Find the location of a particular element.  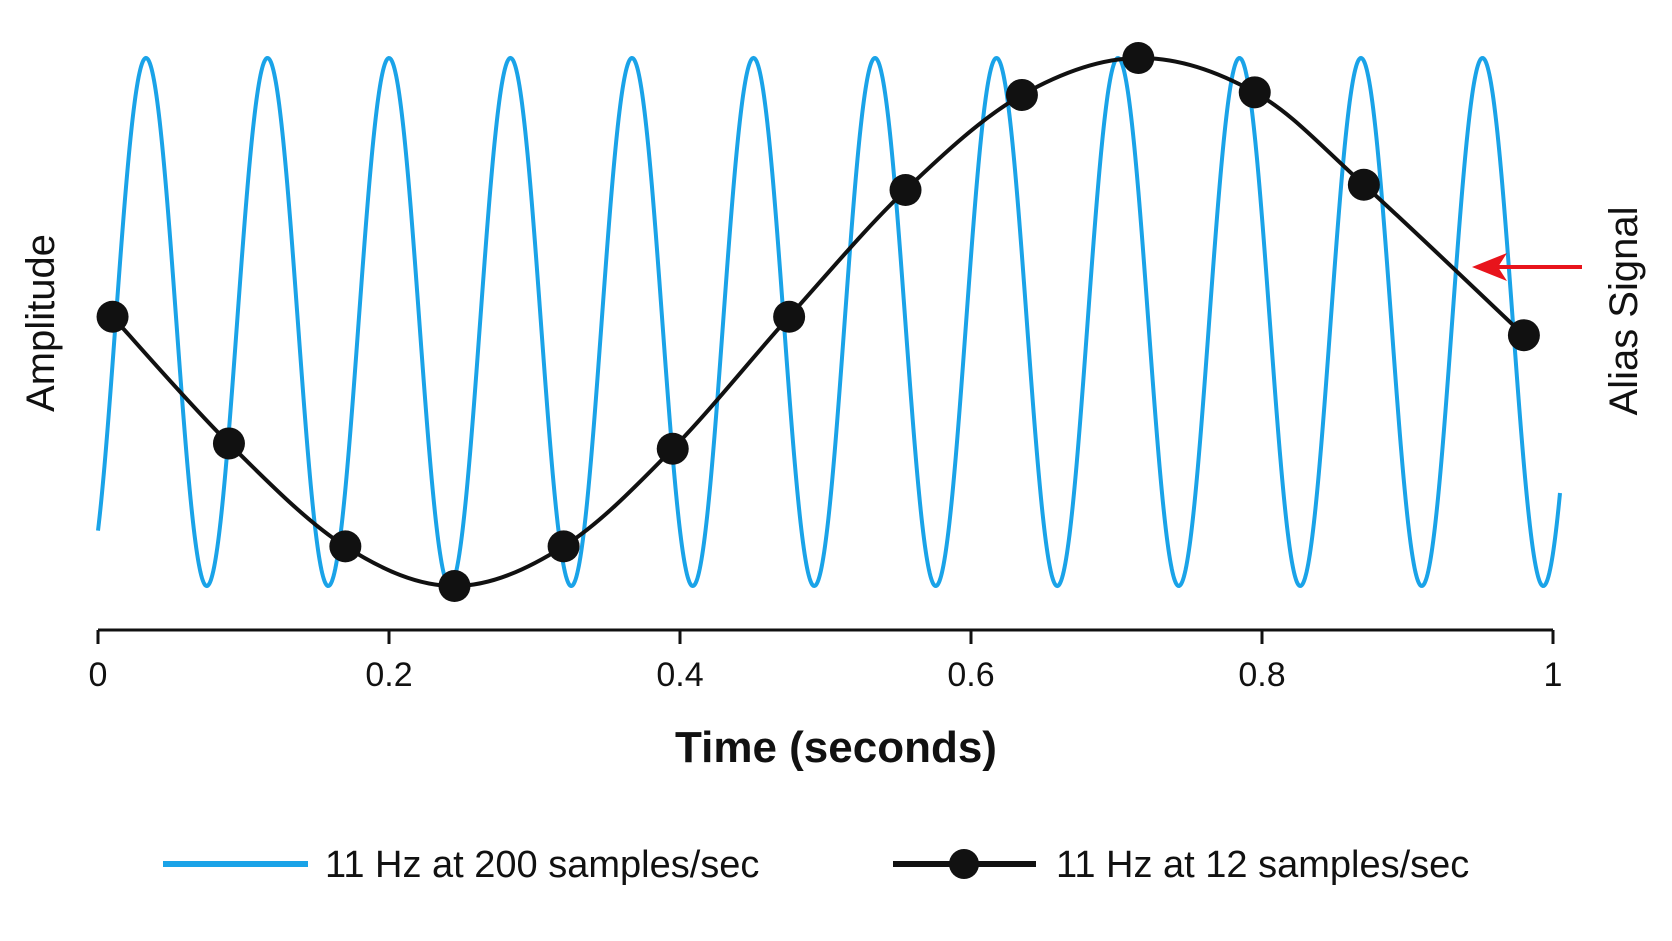

y-axis-label: Amplitude is located at coordinates (41, 323).